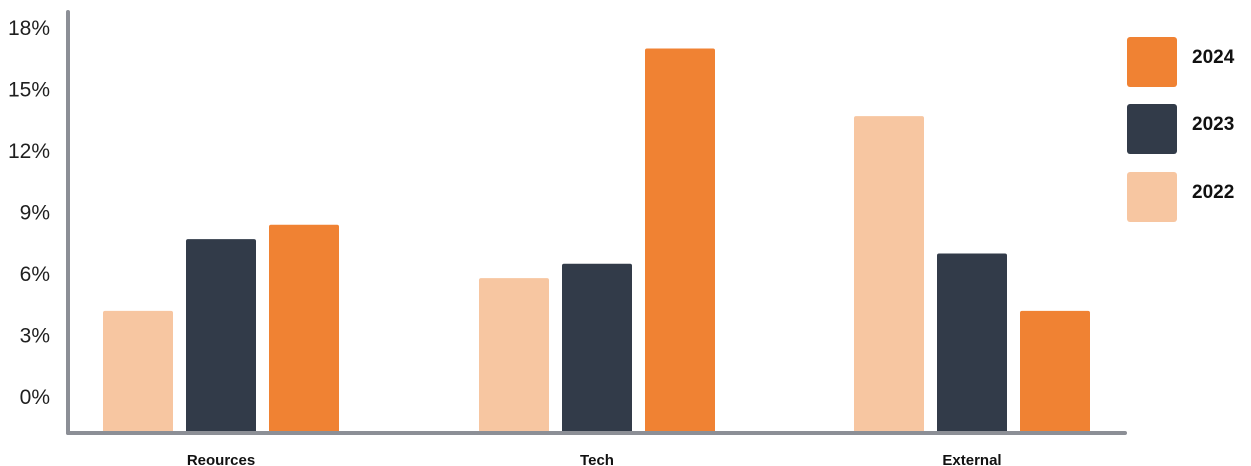 The width and height of the screenshot is (1251, 466). I want to click on bar-reources-2022, so click(138, 371).